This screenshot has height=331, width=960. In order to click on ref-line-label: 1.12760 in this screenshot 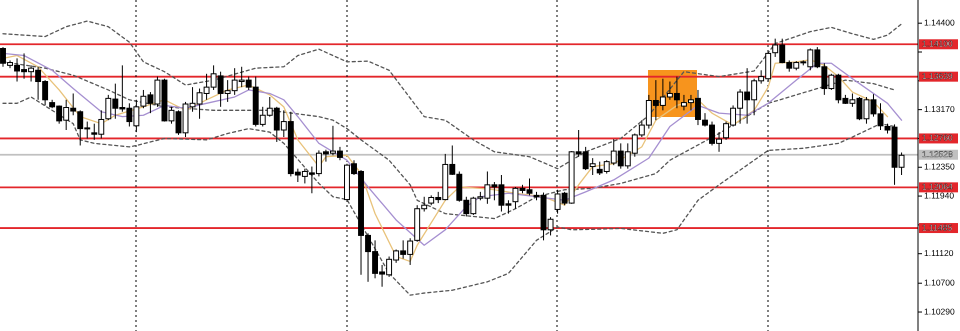, I will do `click(937, 137)`.